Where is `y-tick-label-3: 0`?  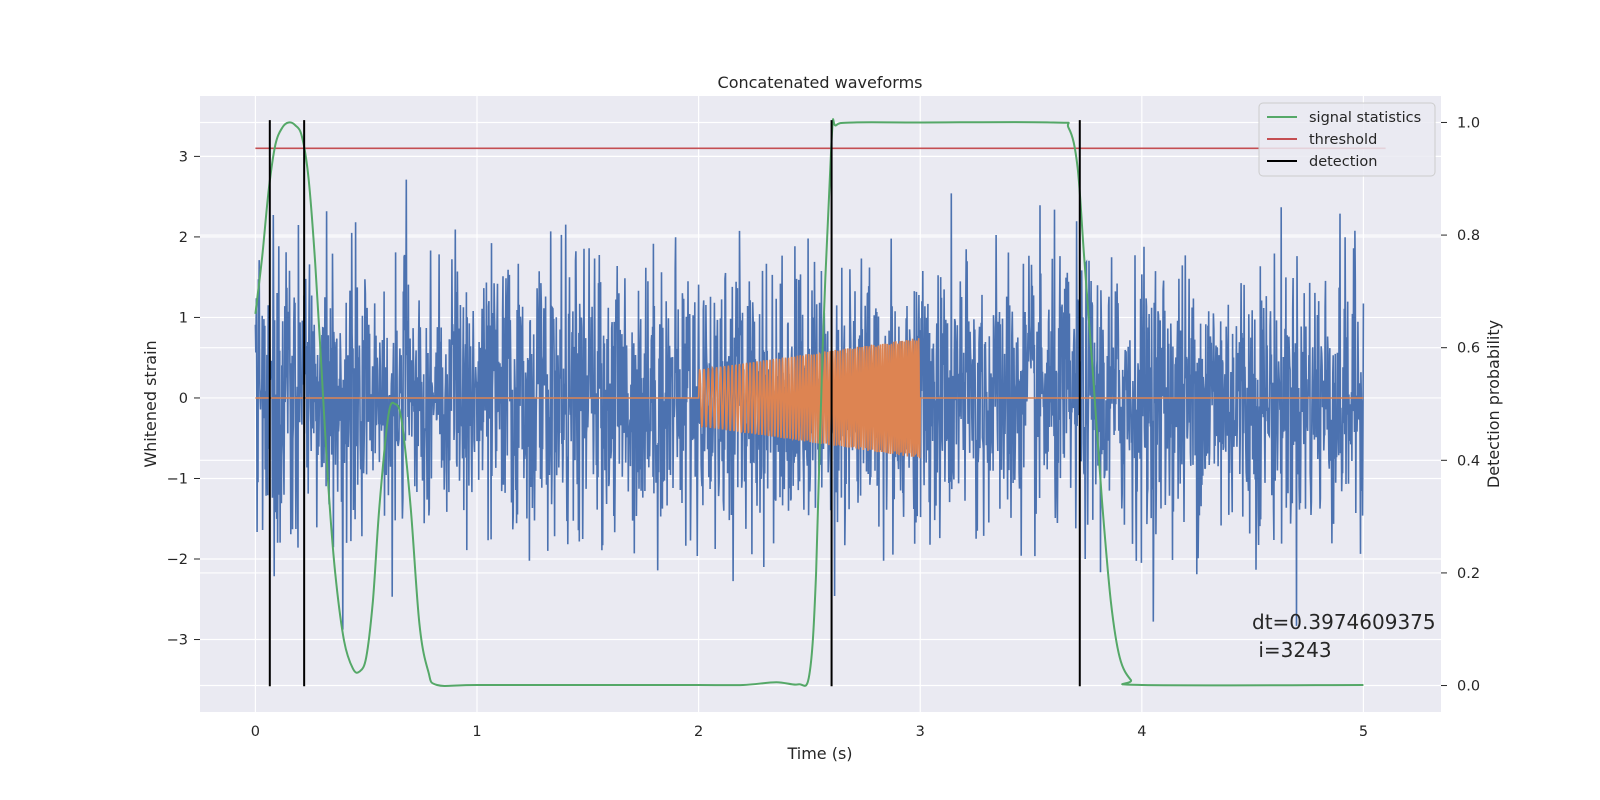 y-tick-label-3: 0 is located at coordinates (183, 399).